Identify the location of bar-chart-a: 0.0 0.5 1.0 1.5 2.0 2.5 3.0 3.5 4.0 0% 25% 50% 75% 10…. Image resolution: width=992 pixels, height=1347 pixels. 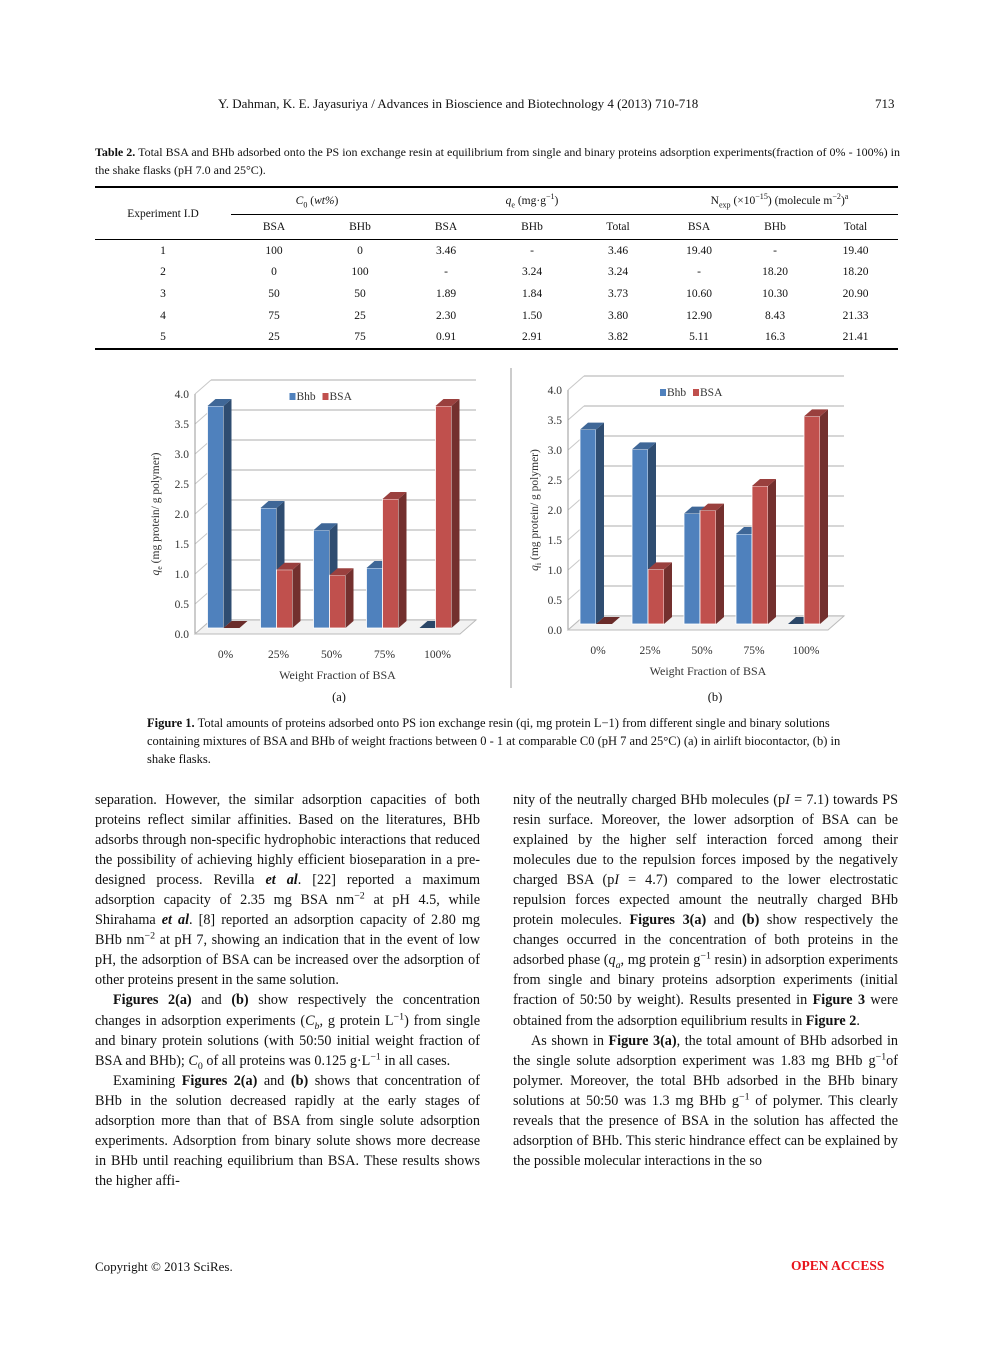
(314, 541).